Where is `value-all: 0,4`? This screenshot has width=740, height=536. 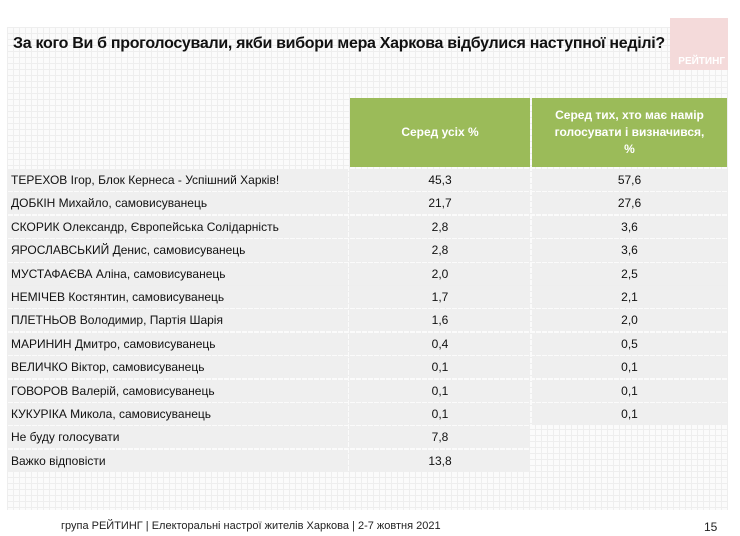 value-all: 0,4 is located at coordinates (440, 343).